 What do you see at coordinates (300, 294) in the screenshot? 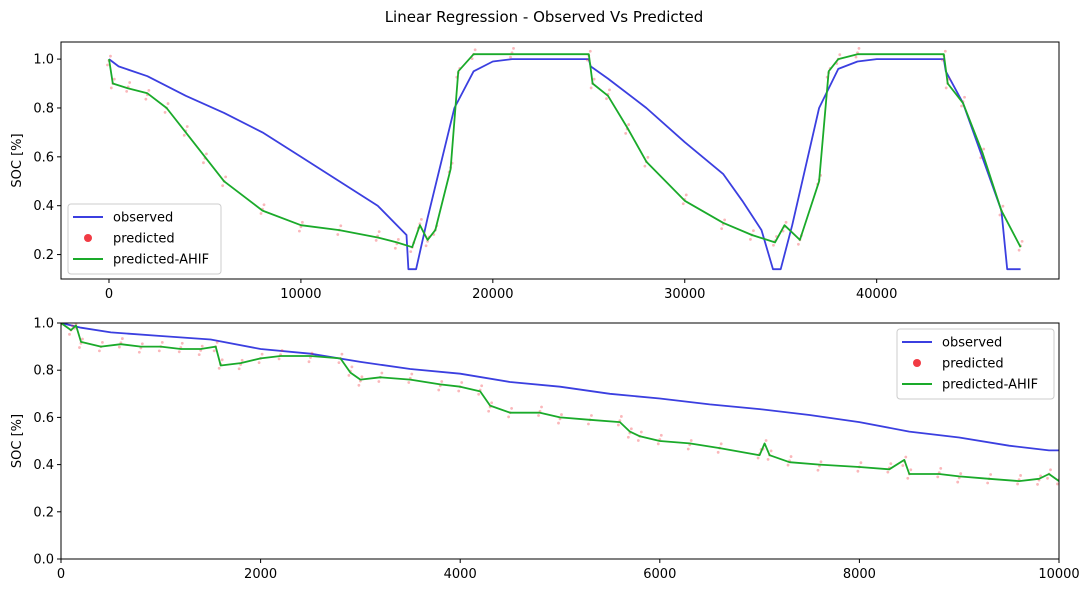
I see `x-tick-label: 10000` at bounding box center [300, 294].